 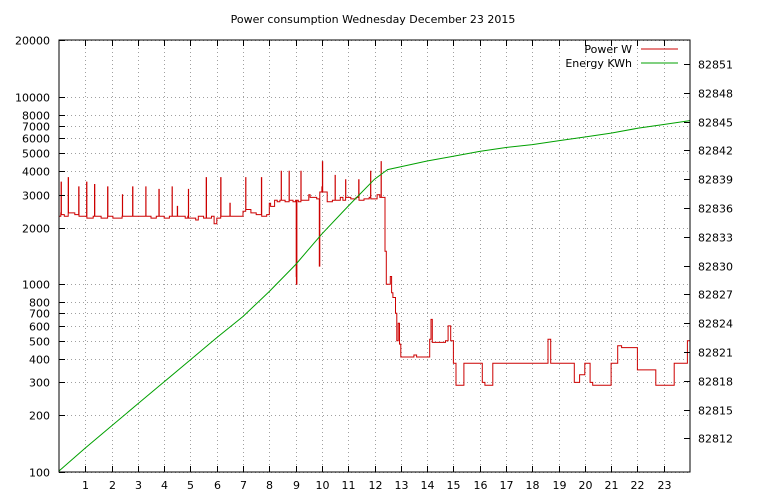 I want to click on x-tick-label: 10, so click(x=323, y=485).